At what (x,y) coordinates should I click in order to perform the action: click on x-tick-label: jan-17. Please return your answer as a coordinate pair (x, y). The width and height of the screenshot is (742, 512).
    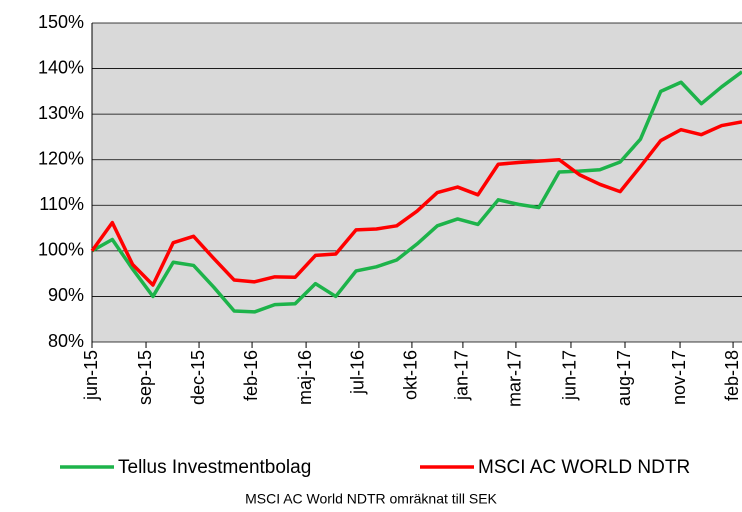
    Looking at the image, I should click on (462, 375).